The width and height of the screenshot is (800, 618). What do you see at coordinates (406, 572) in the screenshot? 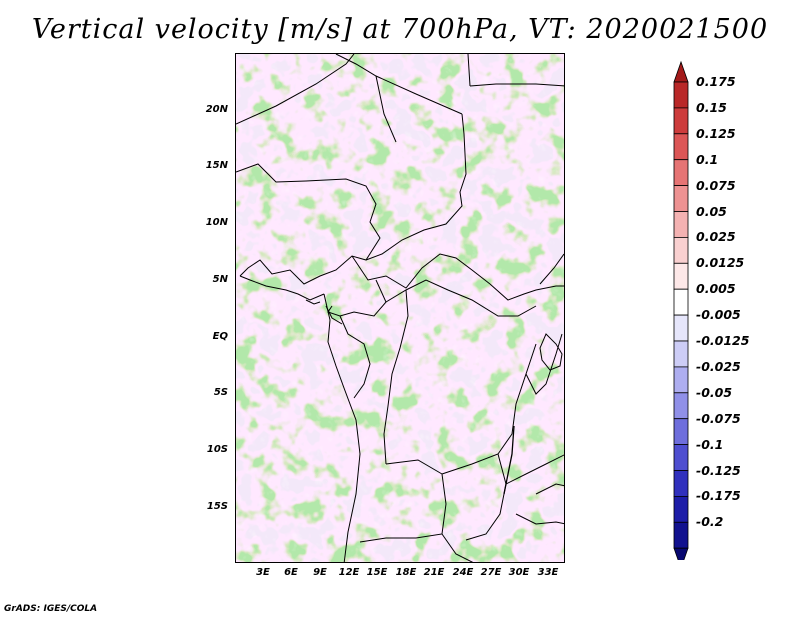
I see `lon-label-18e: 18E` at bounding box center [406, 572].